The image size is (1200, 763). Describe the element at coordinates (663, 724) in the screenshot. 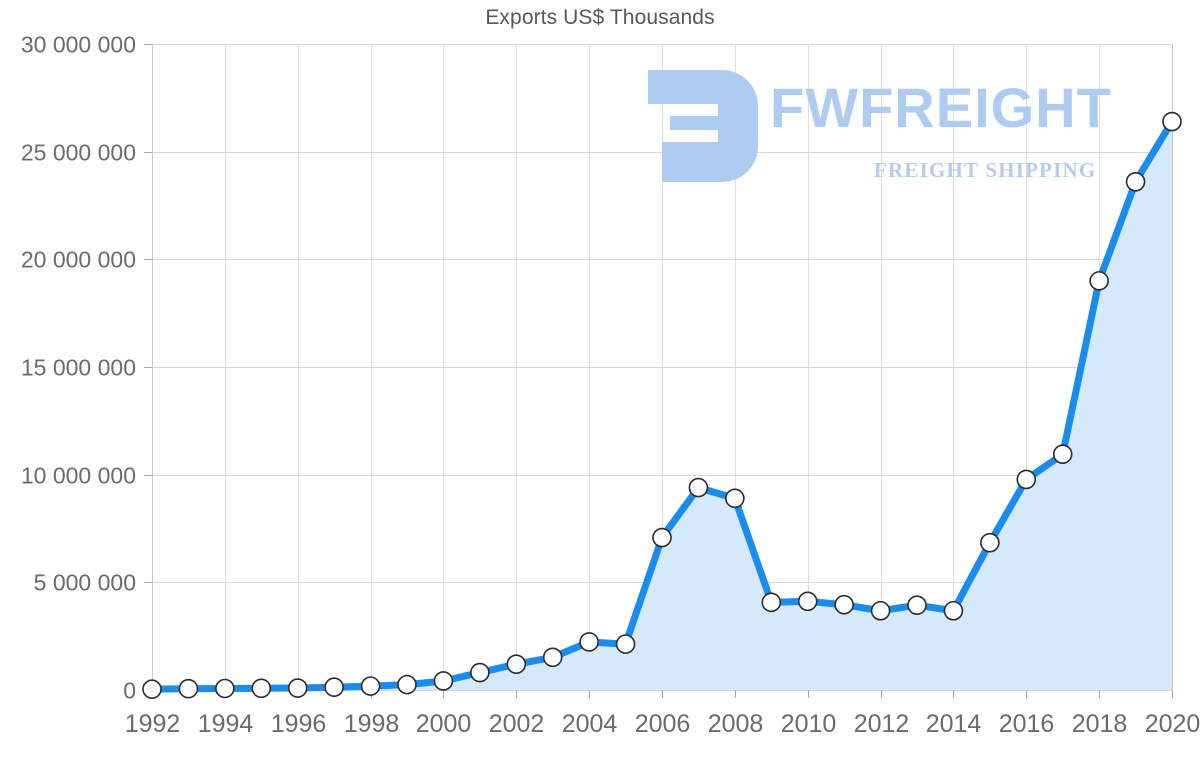

I see `x-tick-label: 2006` at that location.